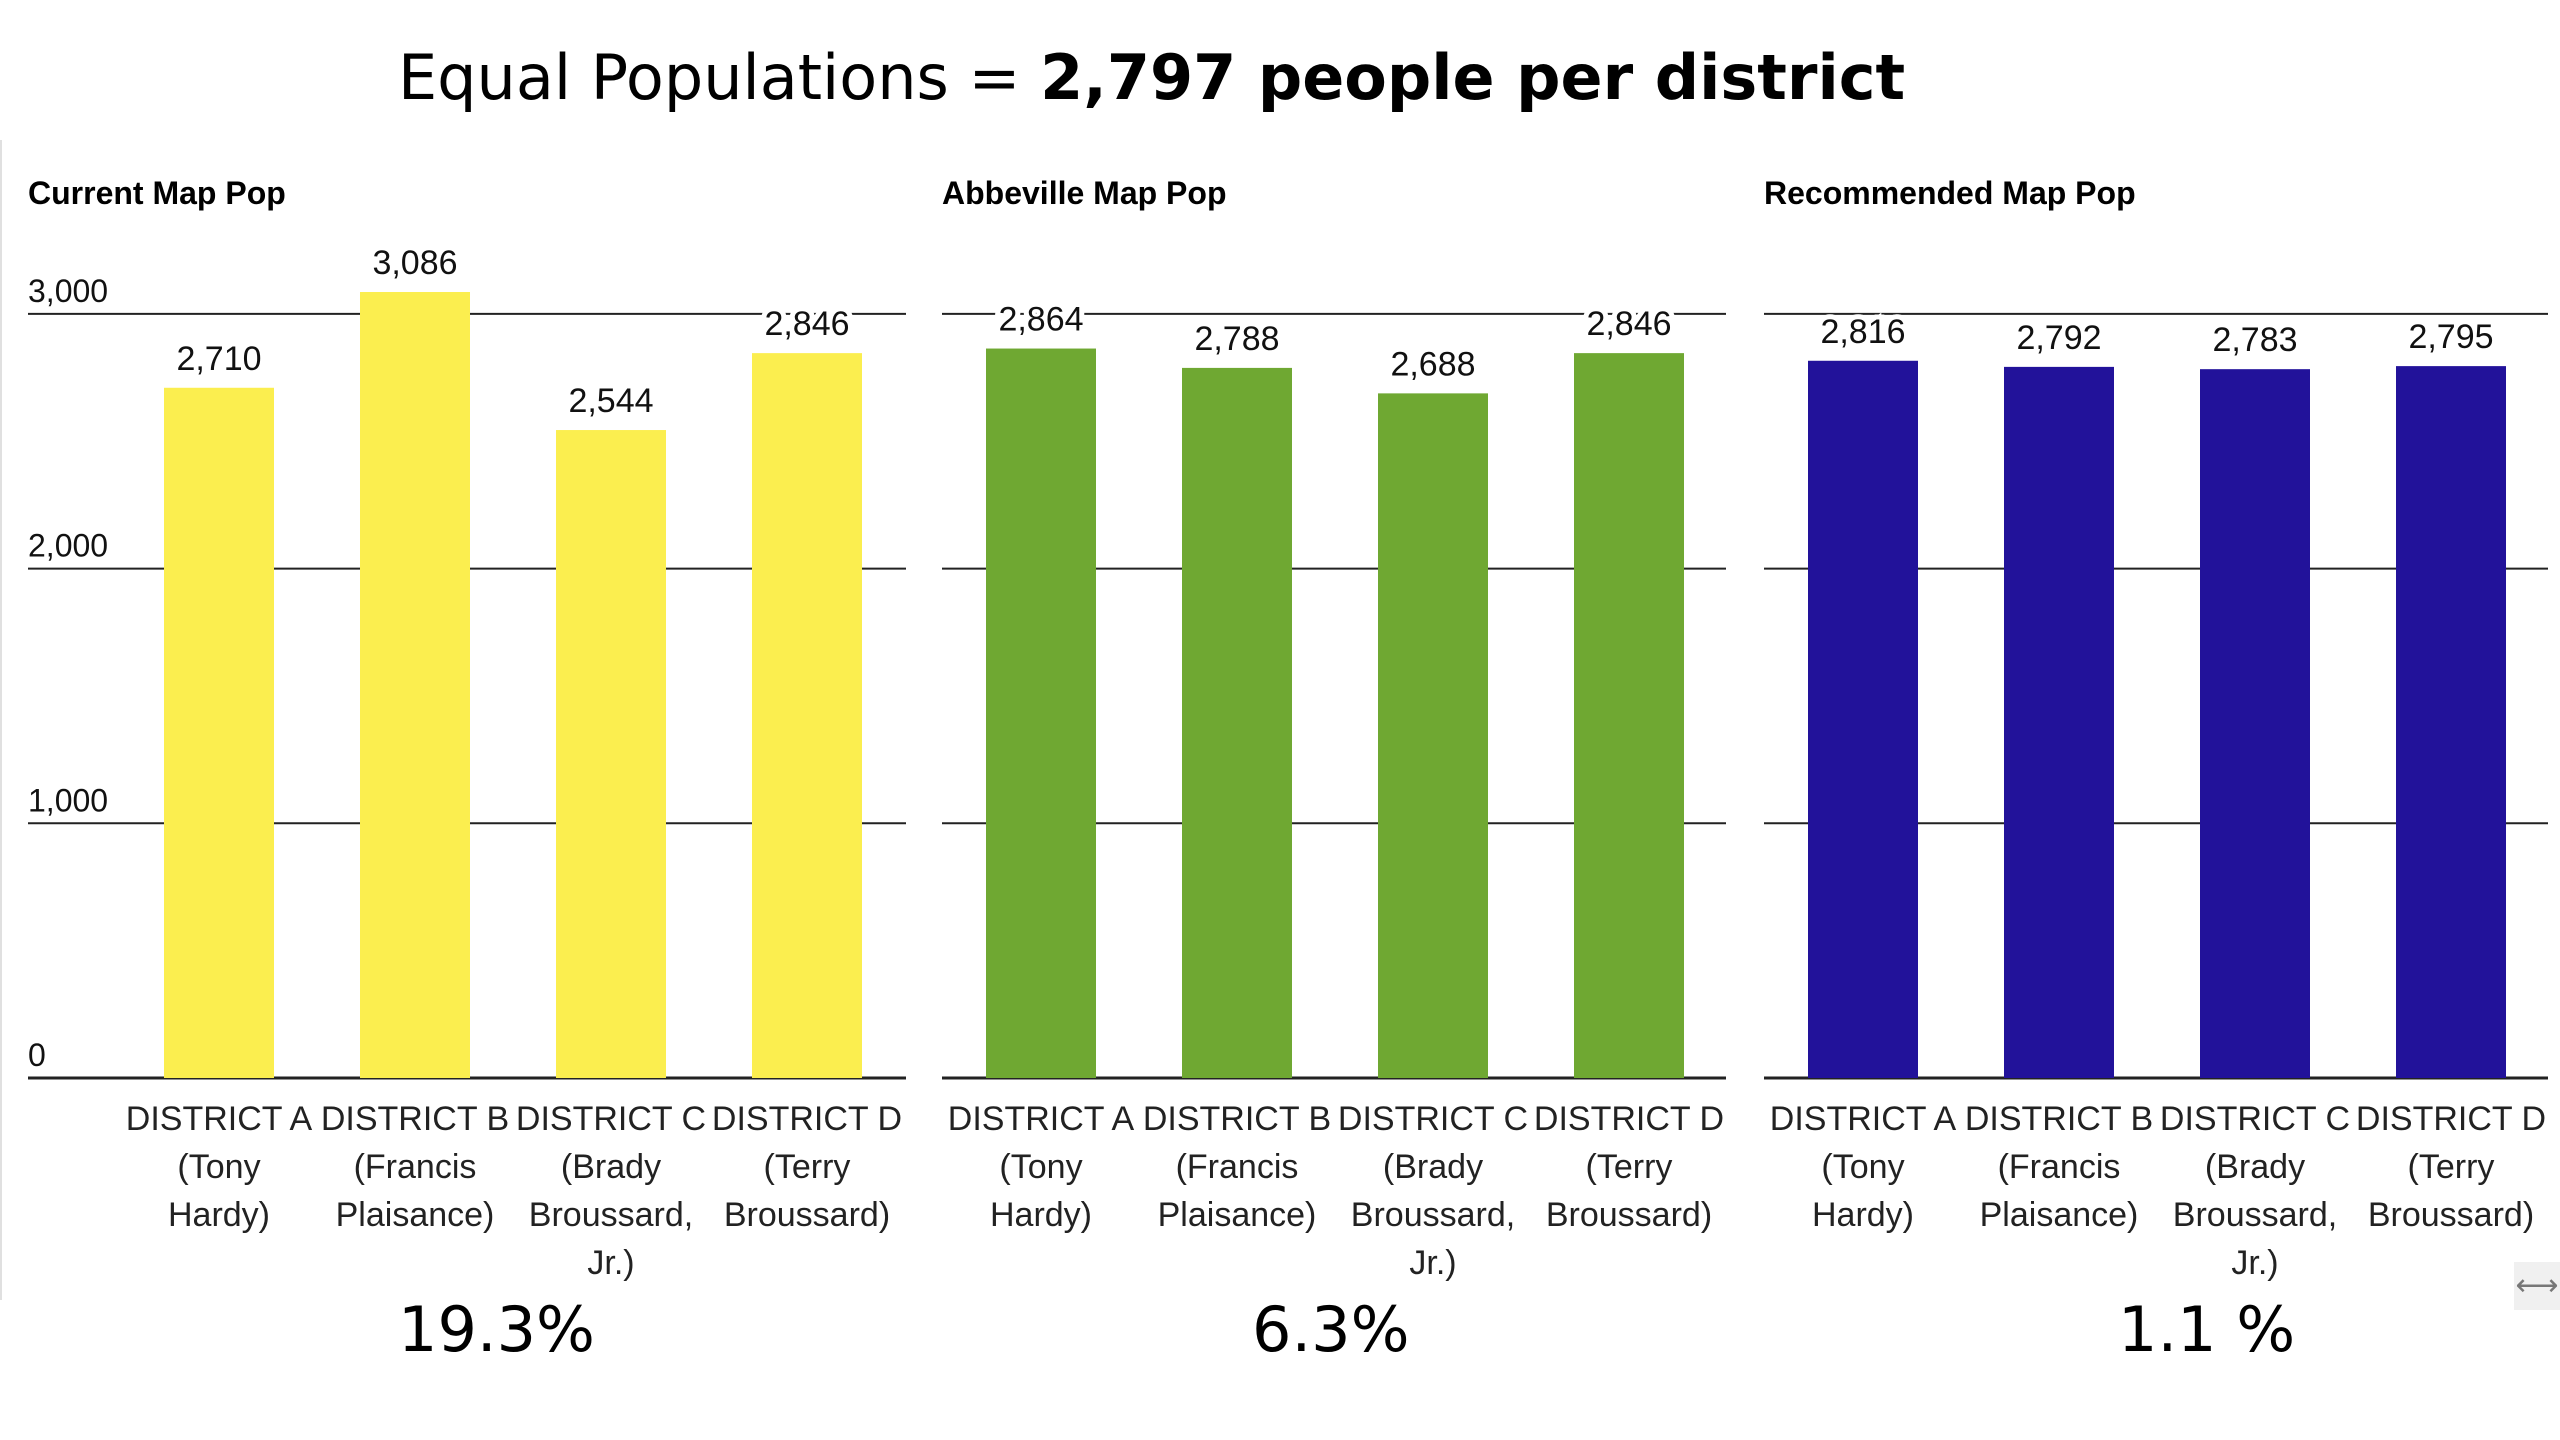 This screenshot has width=2560, height=1440. Describe the element at coordinates (68, 291) in the screenshot. I see `ytick-label-0-3: 3,000` at that location.